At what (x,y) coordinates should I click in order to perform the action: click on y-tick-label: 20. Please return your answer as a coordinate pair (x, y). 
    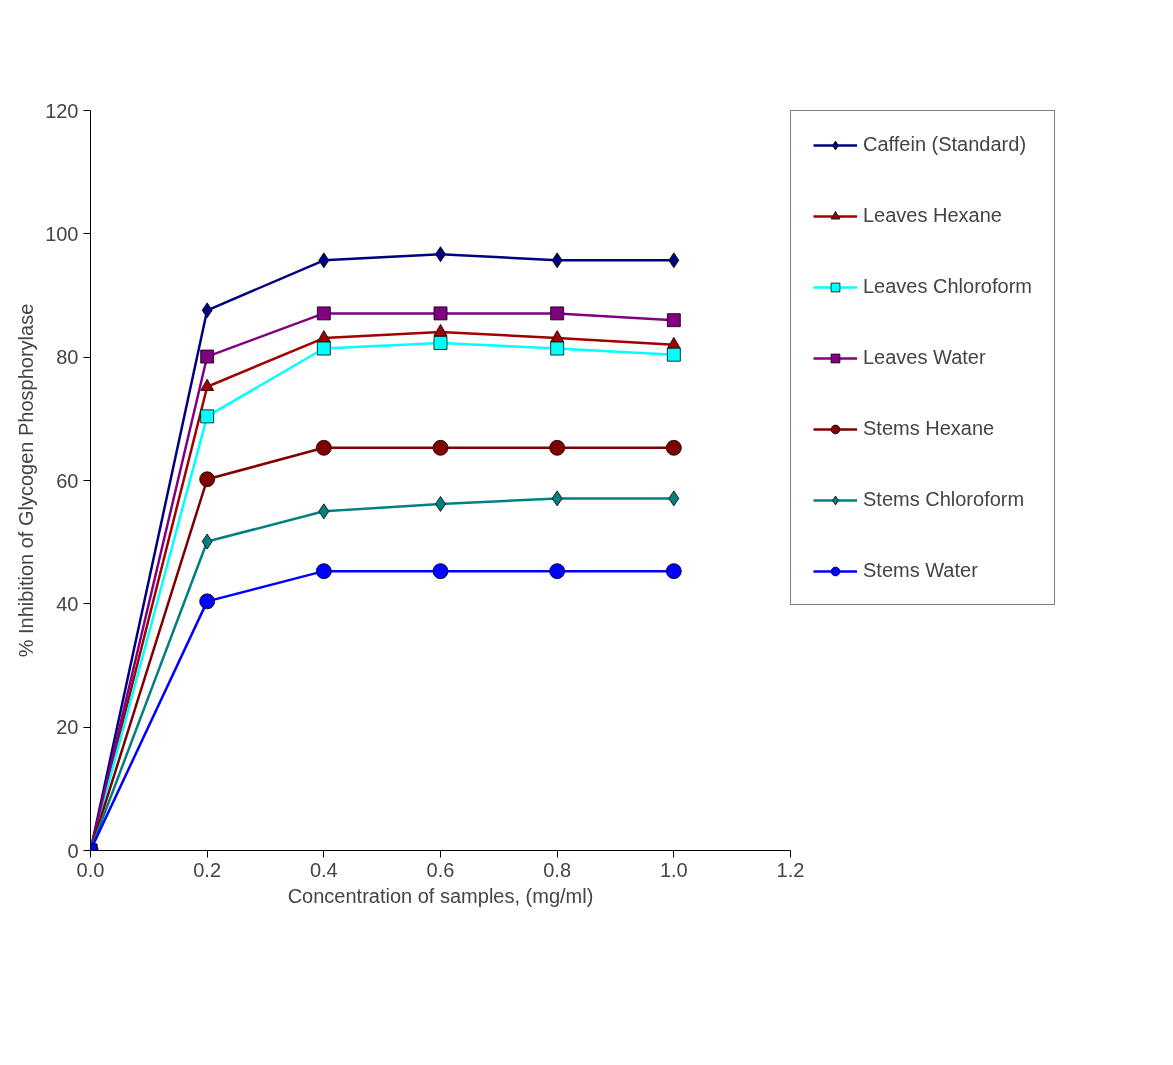
    Looking at the image, I should click on (67, 727).